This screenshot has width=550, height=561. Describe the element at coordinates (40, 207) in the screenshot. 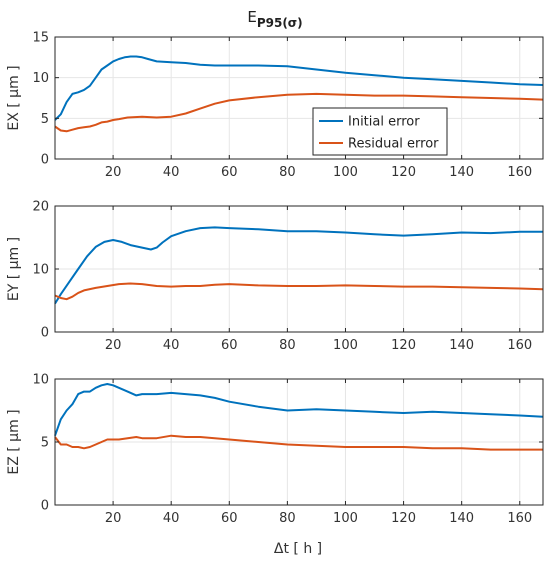

I see `y-tick-label: 20` at that location.